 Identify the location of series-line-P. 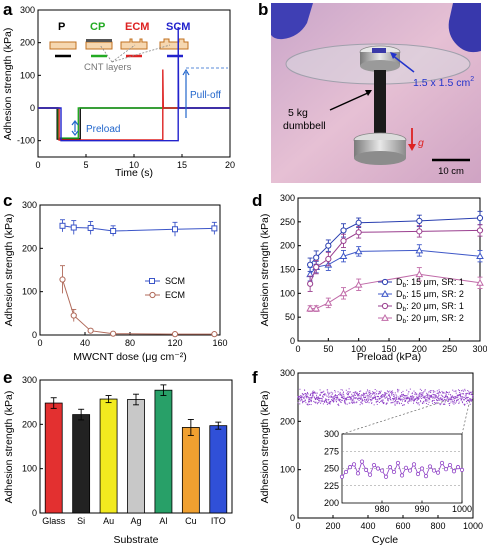
(134, 123).